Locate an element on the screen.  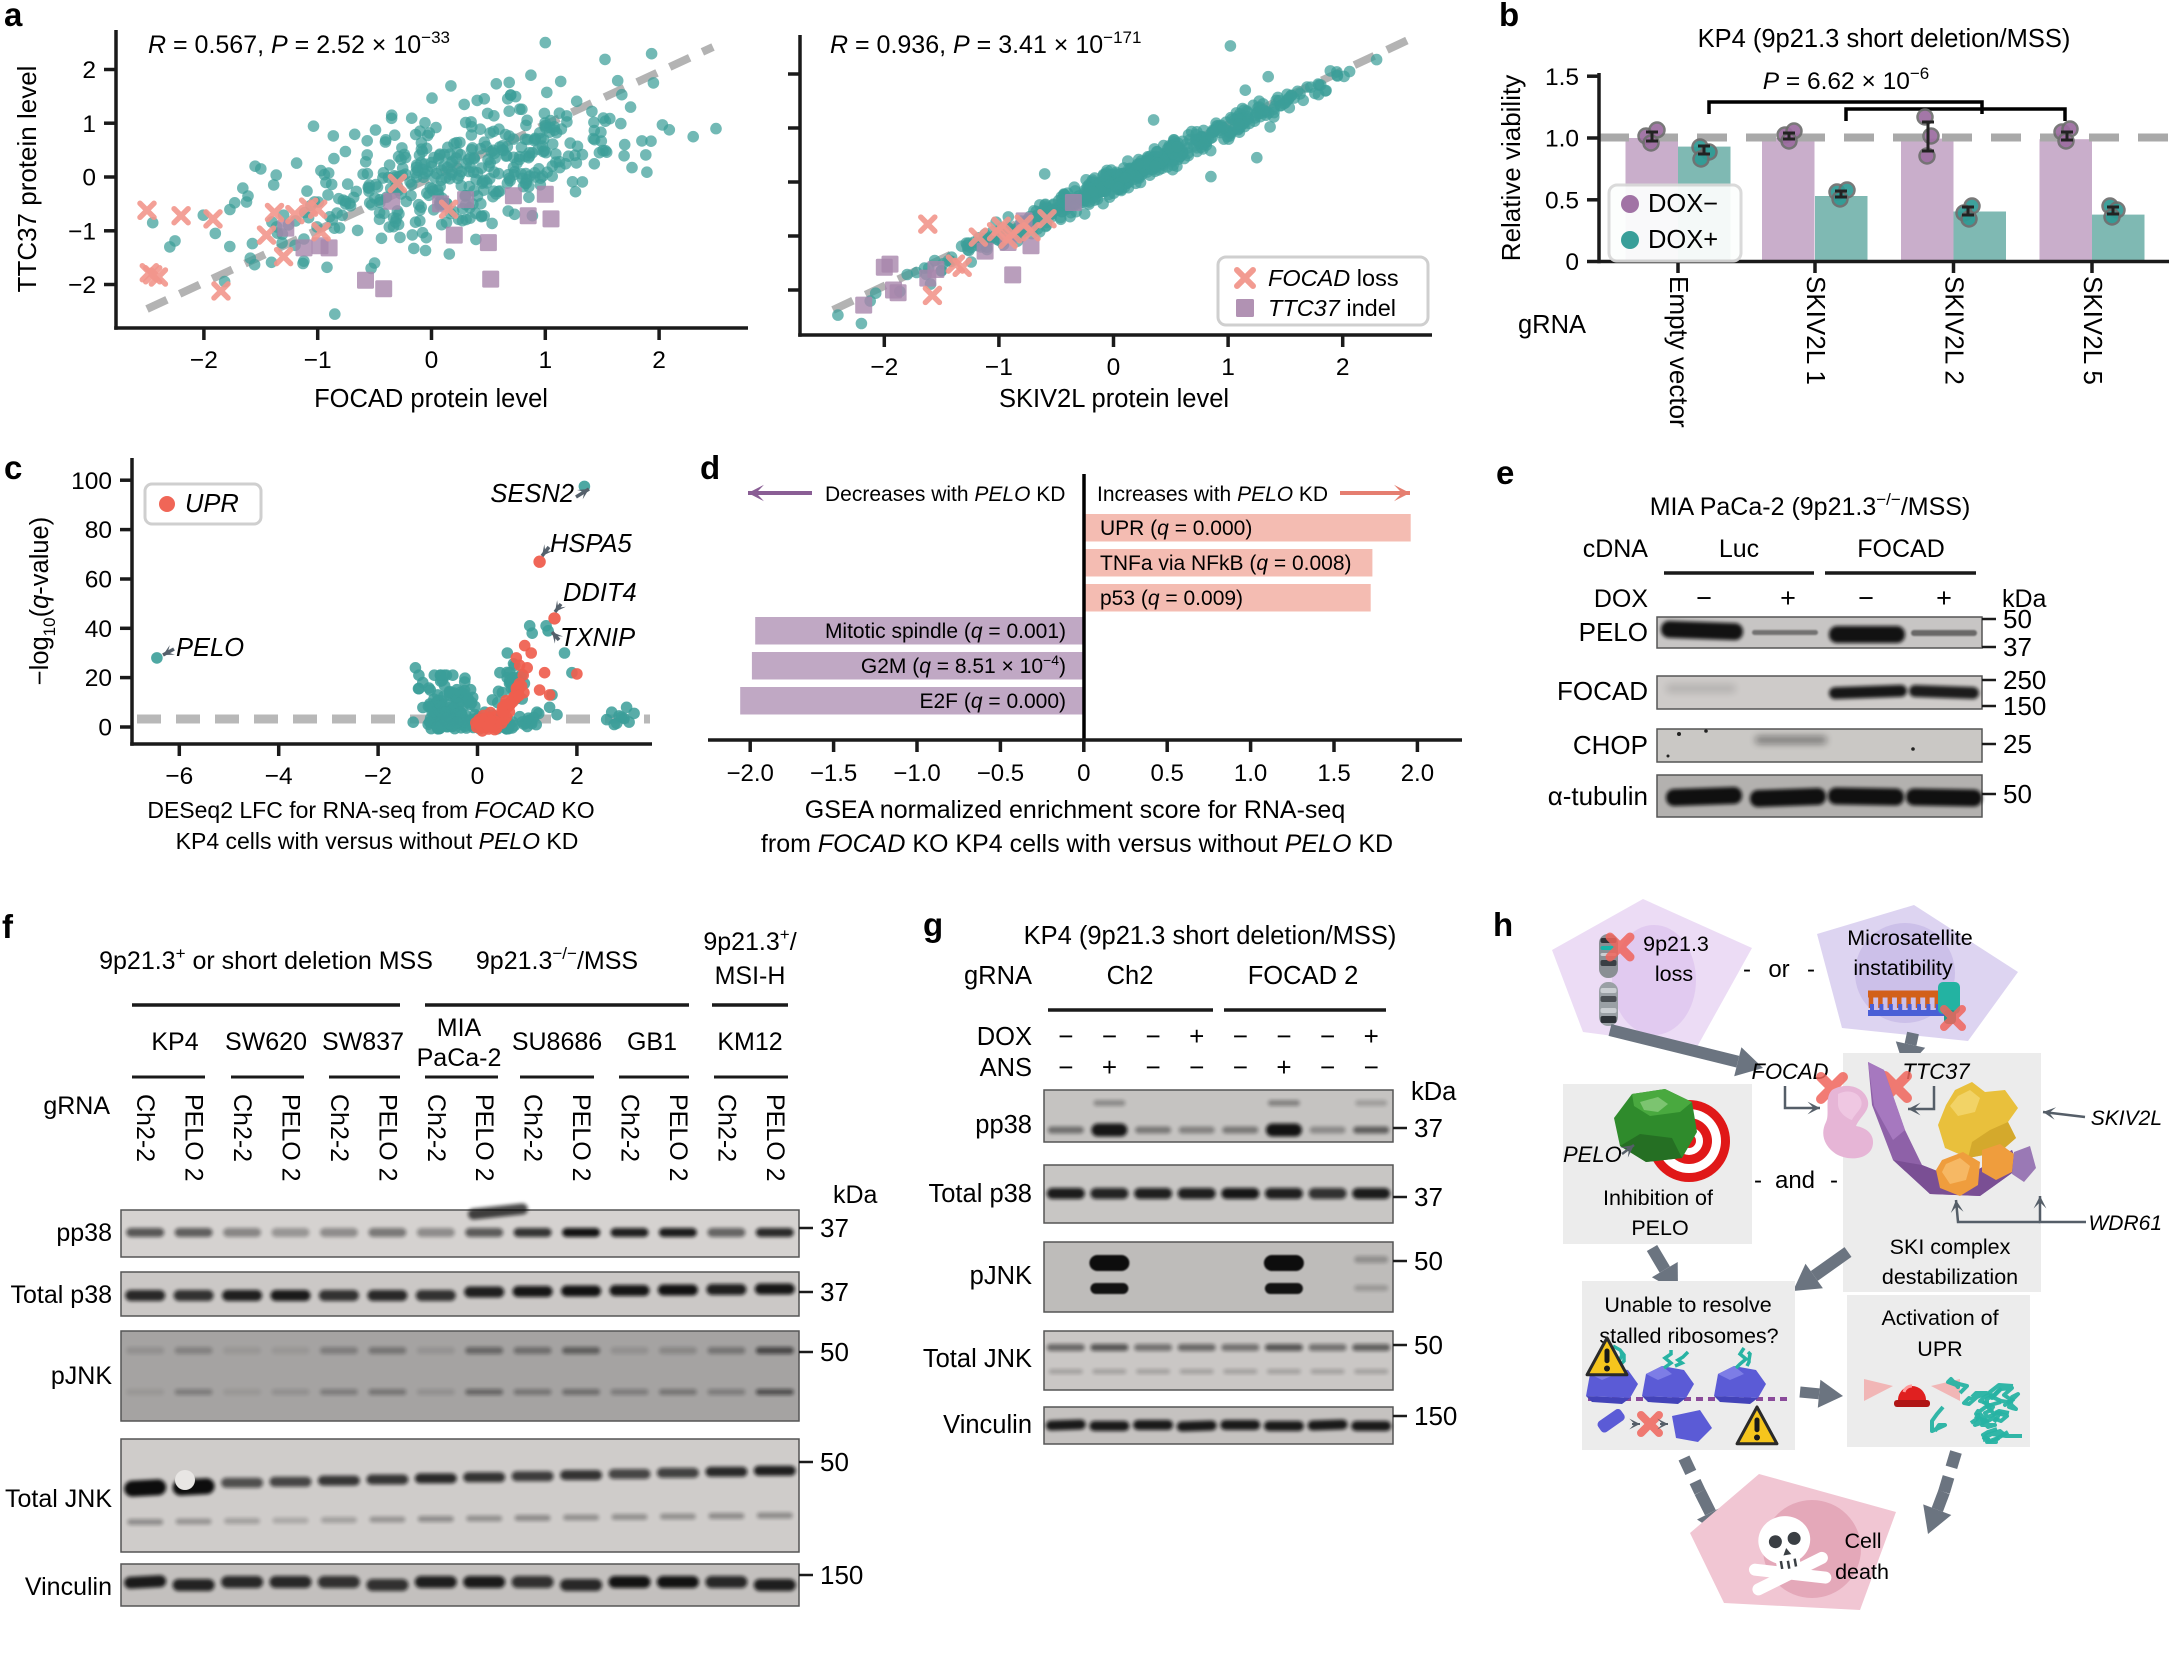
svg-text: GB1 is located at coordinates (652, 1042).